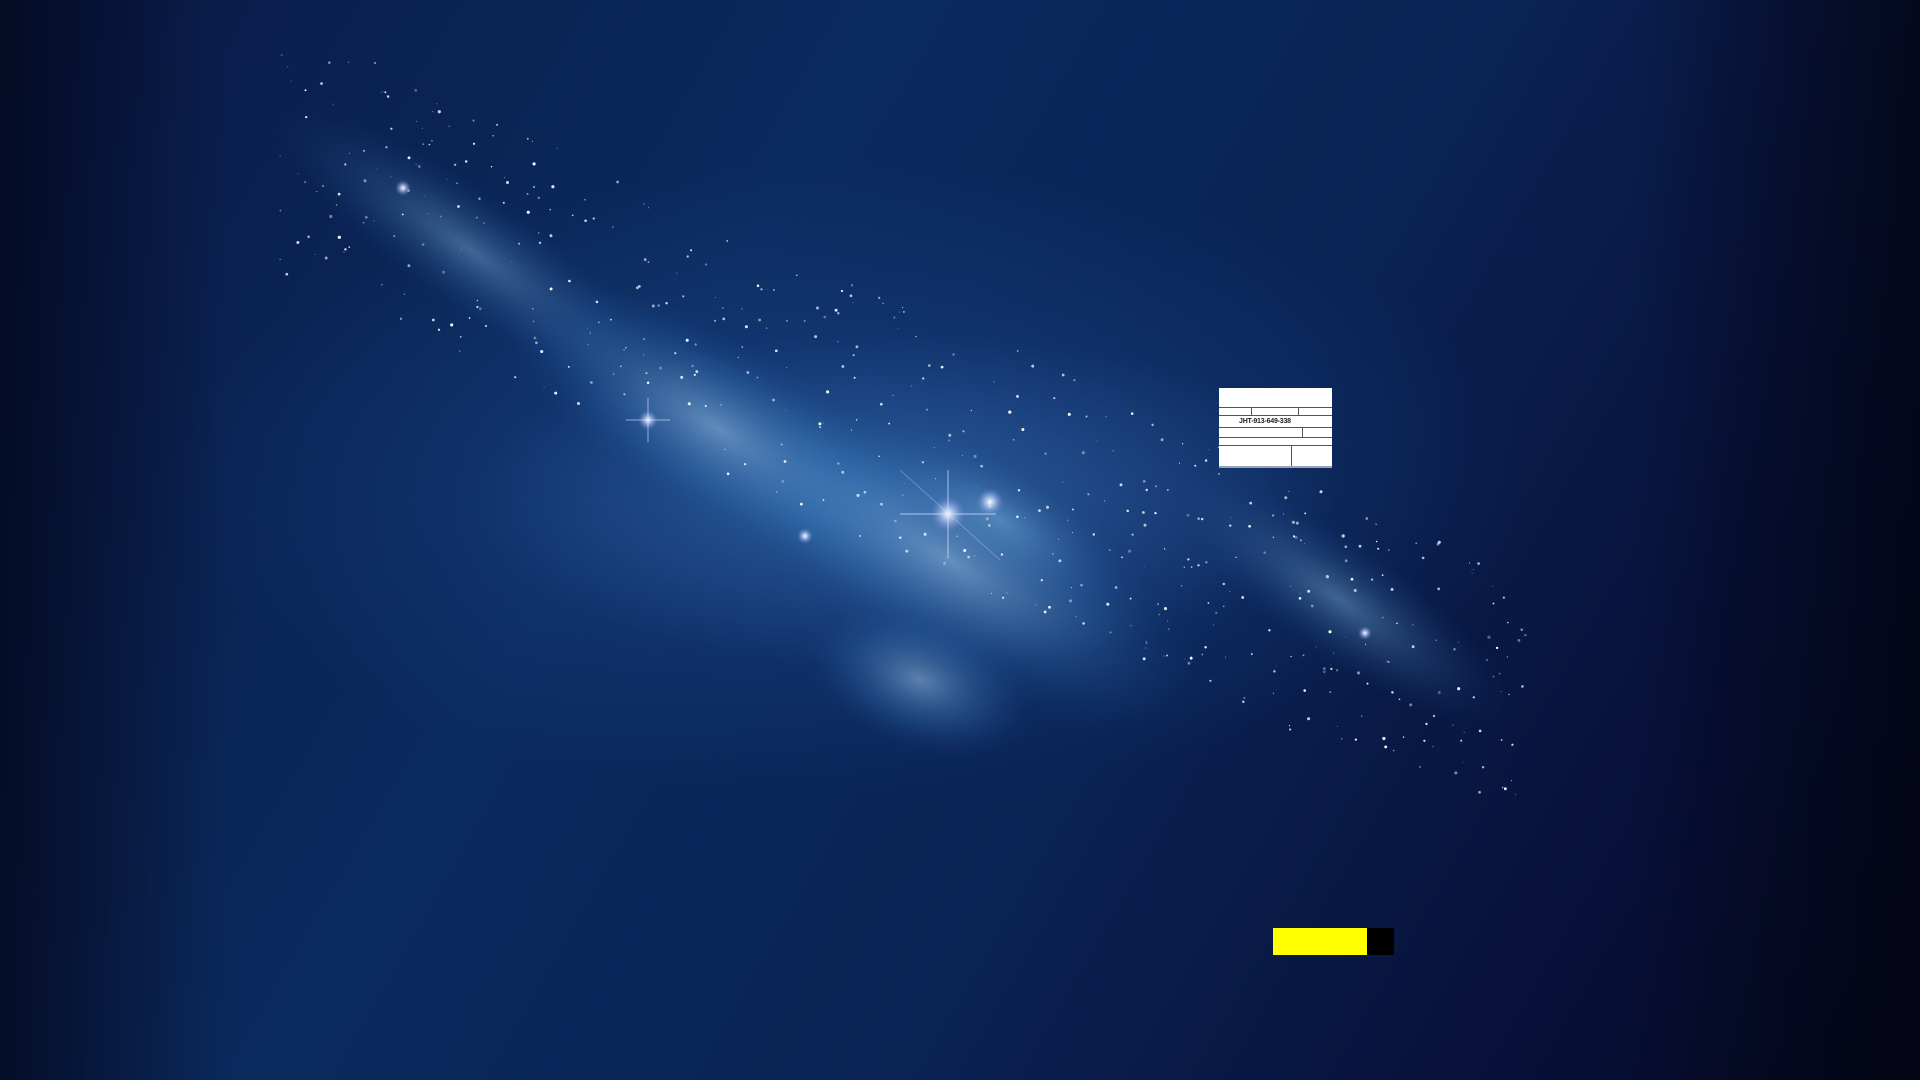 This screenshot has width=1920, height=1080. What do you see at coordinates (1298, 412) in the screenshot?
I see `widget-divider` at bounding box center [1298, 412].